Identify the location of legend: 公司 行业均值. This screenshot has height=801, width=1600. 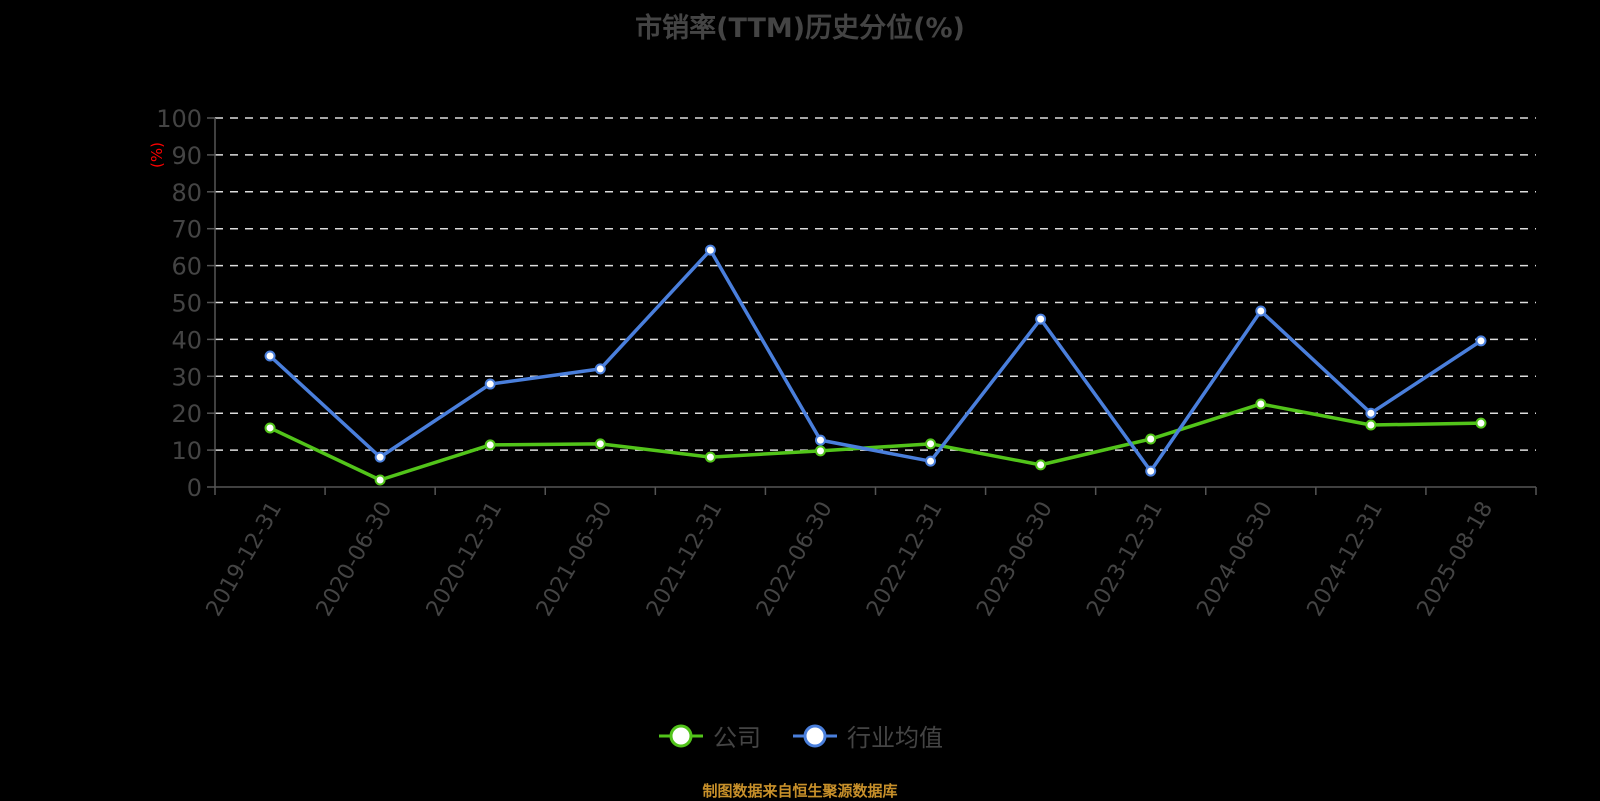
(800, 735).